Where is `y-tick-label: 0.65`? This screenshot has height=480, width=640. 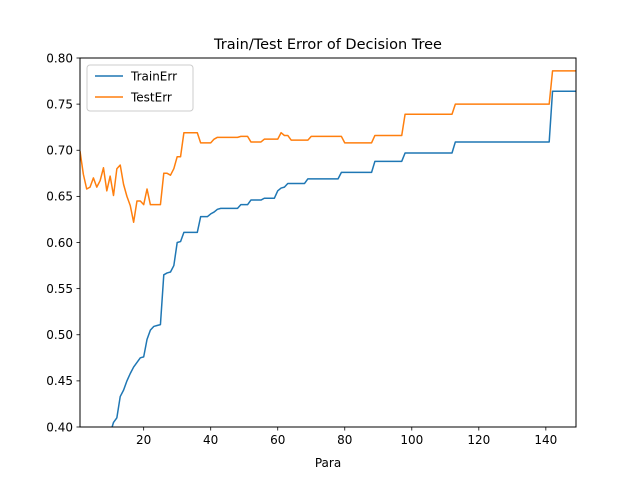 y-tick-label: 0.65 is located at coordinates (59, 197).